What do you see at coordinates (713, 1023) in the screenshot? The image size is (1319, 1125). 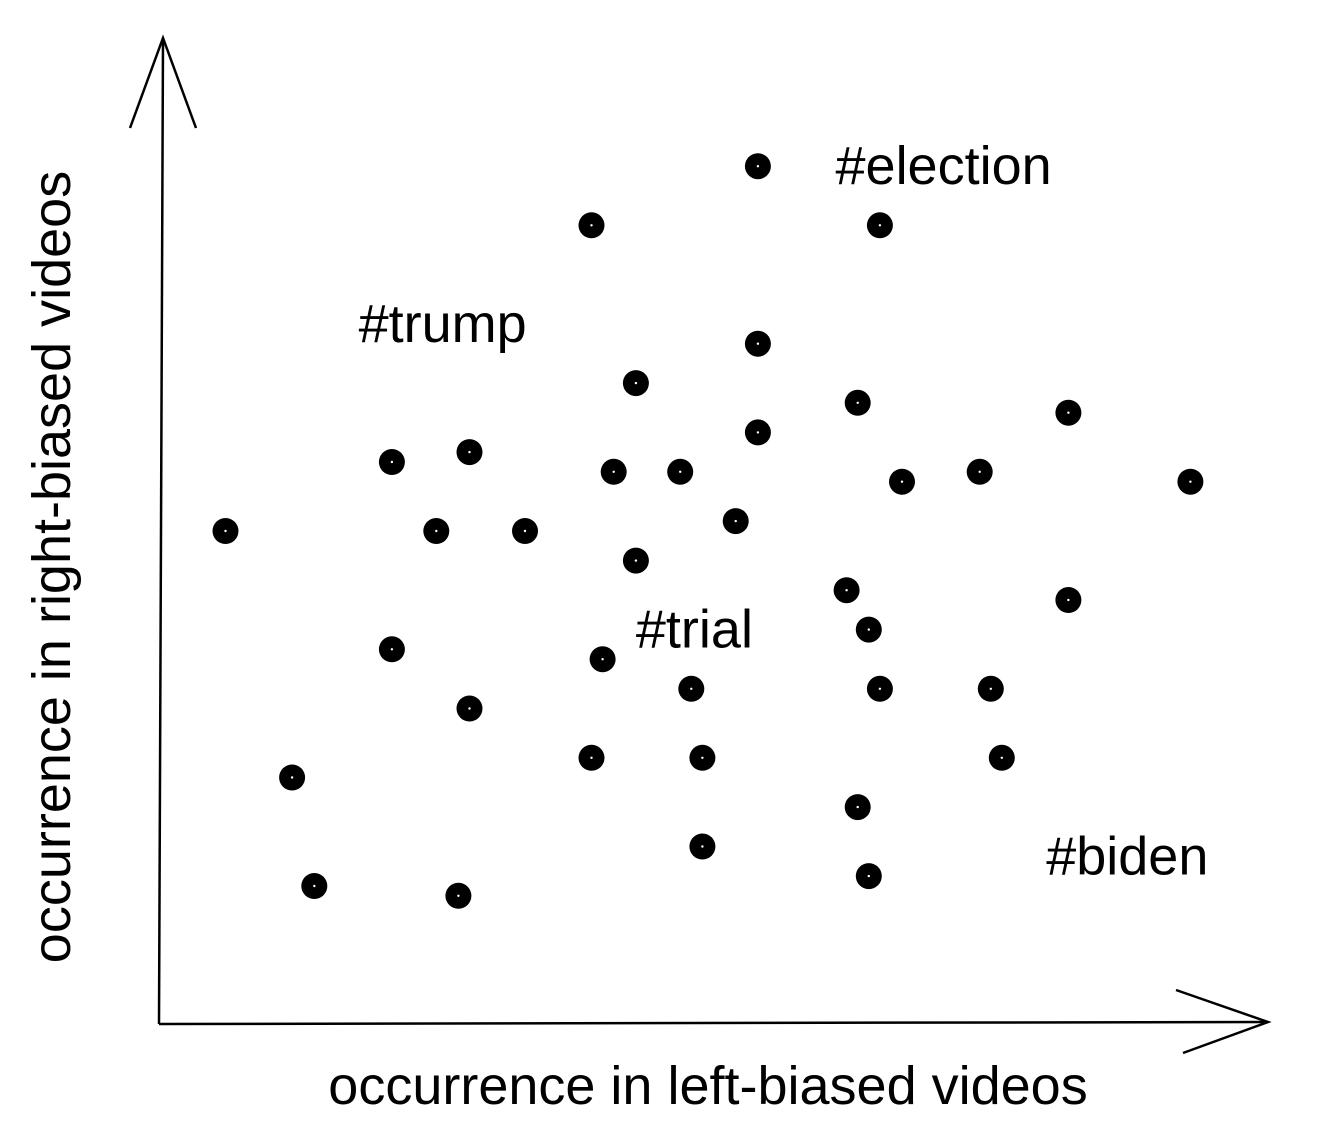 I see `x-axis-line` at bounding box center [713, 1023].